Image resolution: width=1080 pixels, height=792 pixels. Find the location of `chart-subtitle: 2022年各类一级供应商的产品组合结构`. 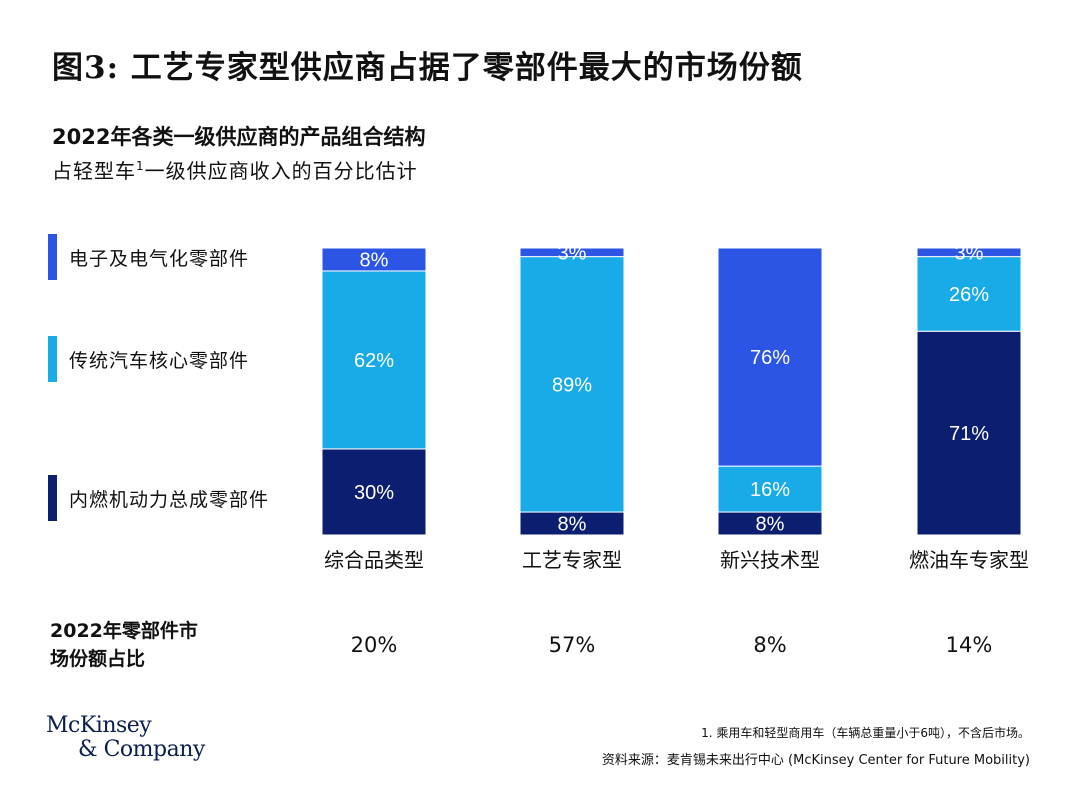

chart-subtitle: 2022年各类一级供应商的产品组合结构 is located at coordinates (239, 137).